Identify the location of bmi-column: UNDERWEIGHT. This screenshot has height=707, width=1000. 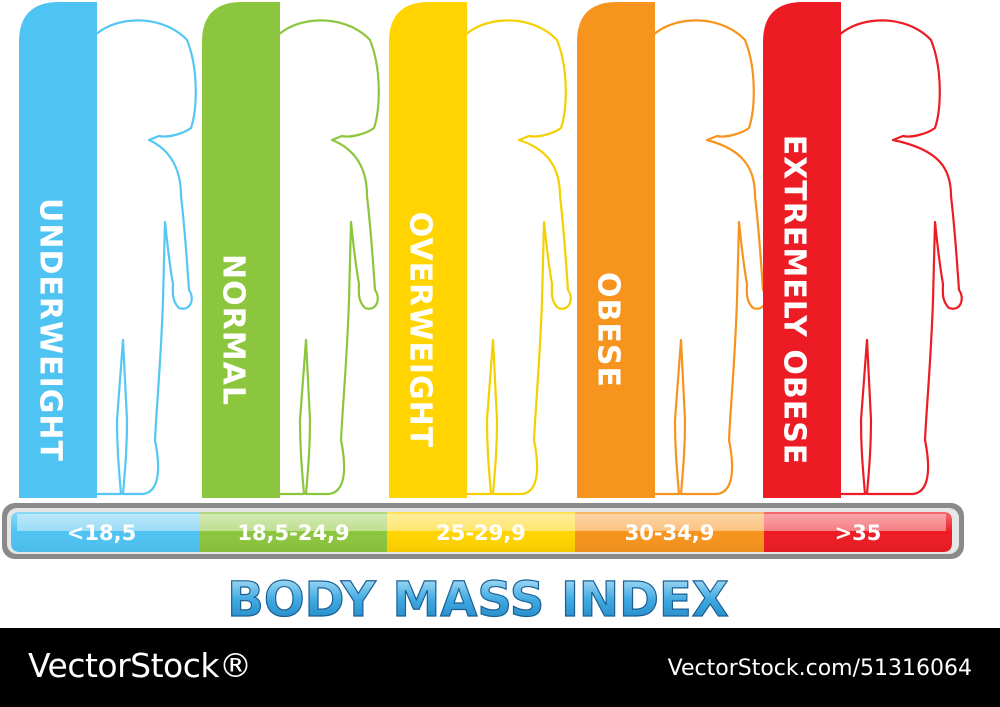
(107, 250).